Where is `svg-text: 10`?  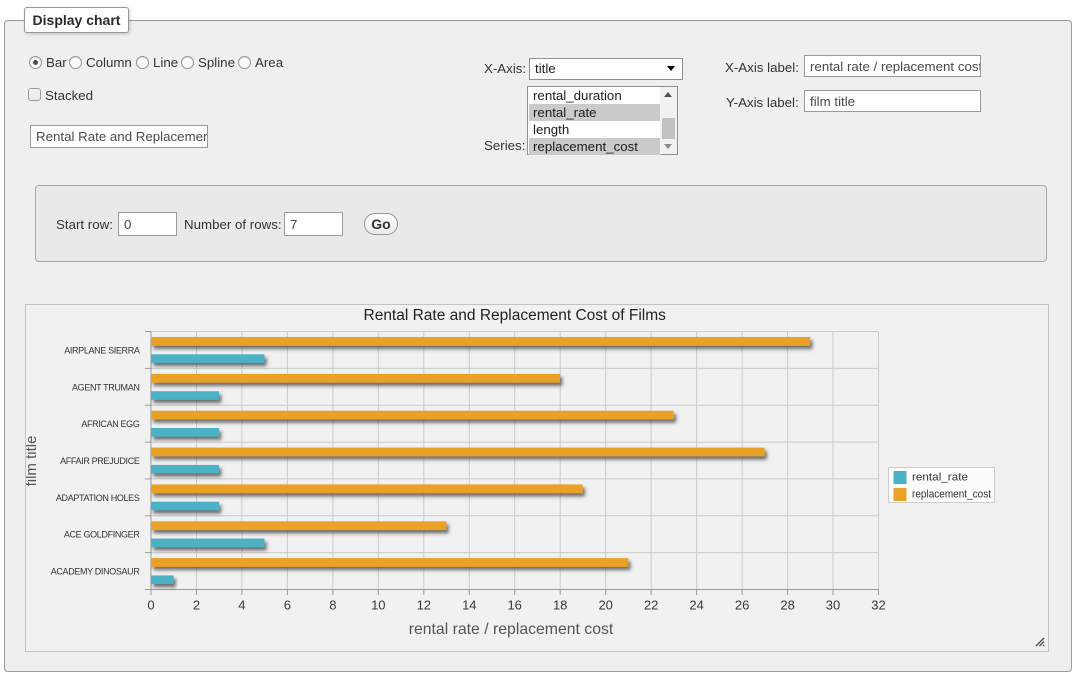 svg-text: 10 is located at coordinates (378, 605).